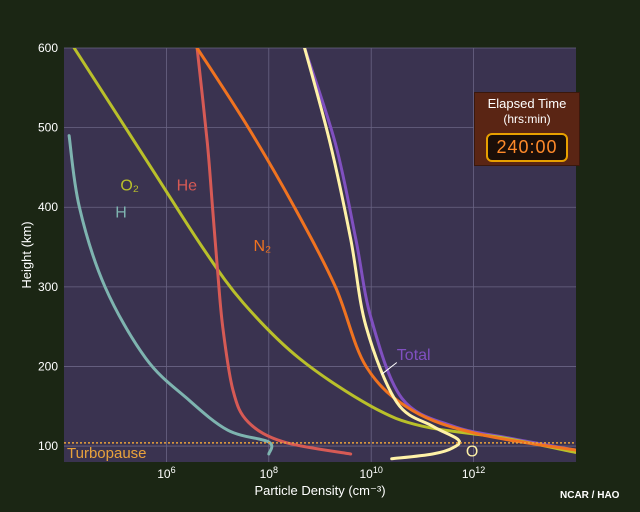 The image size is (640, 512). I want to click on turbopause-label: Turbopause, so click(107, 453).